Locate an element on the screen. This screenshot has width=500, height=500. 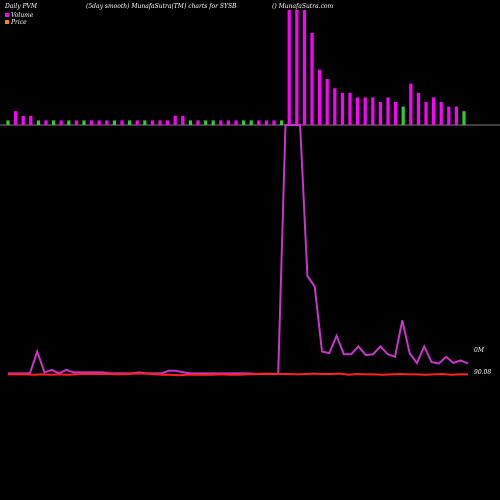
price-line is located at coordinates (238, 374).